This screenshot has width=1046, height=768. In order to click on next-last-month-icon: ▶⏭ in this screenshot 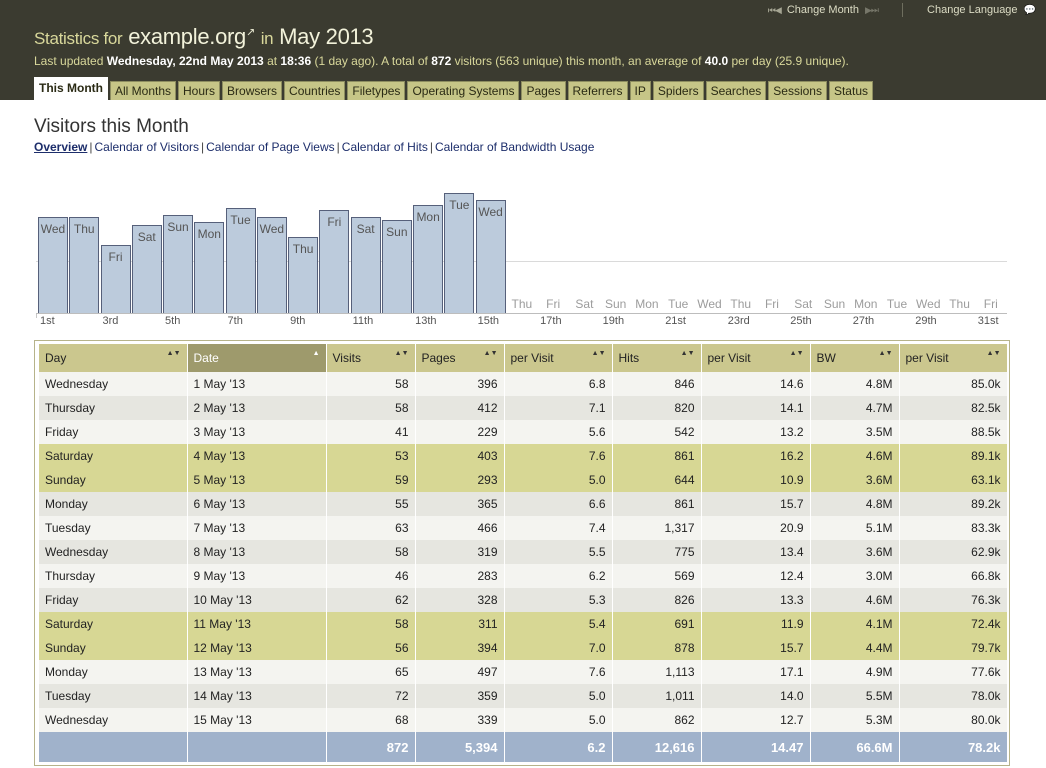, I will do `click(871, 9)`.